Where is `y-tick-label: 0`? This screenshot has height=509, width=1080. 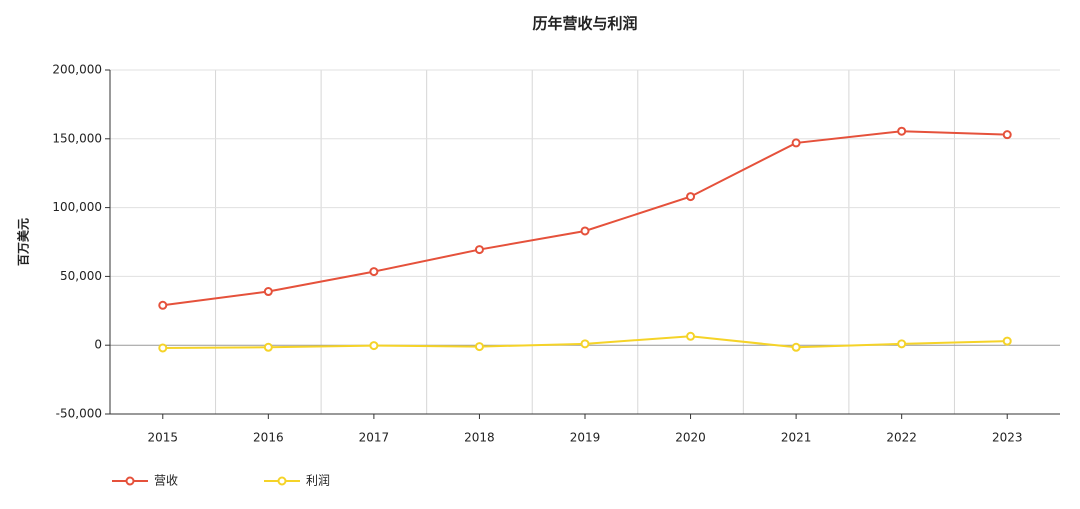 y-tick-label: 0 is located at coordinates (98, 345).